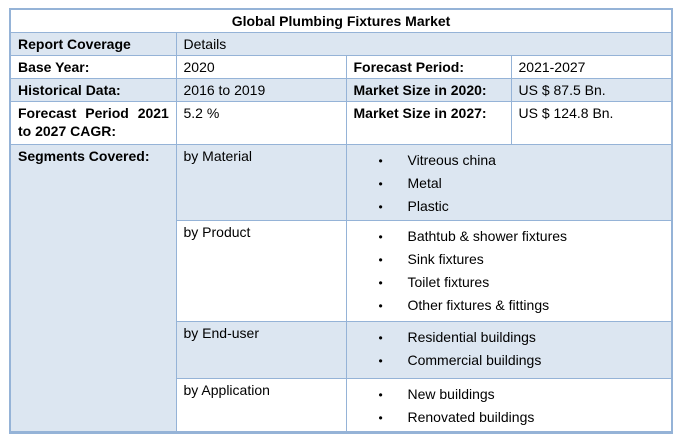 The image size is (680, 435). What do you see at coordinates (261, 350) in the screenshot?
I see `segment-group-enduser: by End-user` at bounding box center [261, 350].